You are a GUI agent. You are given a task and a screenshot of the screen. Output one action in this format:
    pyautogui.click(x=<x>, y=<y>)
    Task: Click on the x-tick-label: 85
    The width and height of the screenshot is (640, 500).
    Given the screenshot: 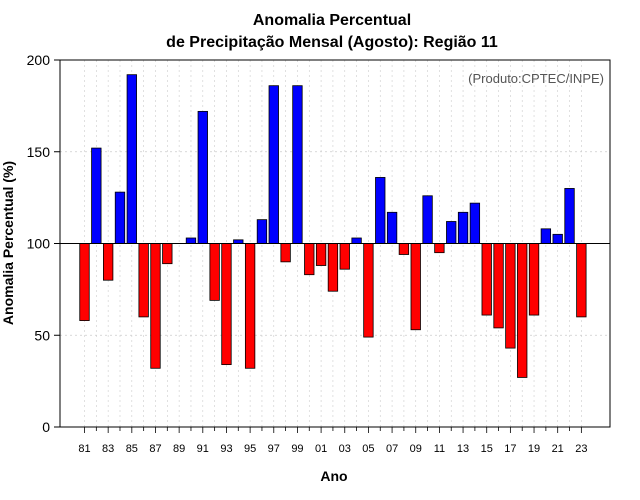 What is the action you would take?
    pyautogui.click(x=132, y=449)
    